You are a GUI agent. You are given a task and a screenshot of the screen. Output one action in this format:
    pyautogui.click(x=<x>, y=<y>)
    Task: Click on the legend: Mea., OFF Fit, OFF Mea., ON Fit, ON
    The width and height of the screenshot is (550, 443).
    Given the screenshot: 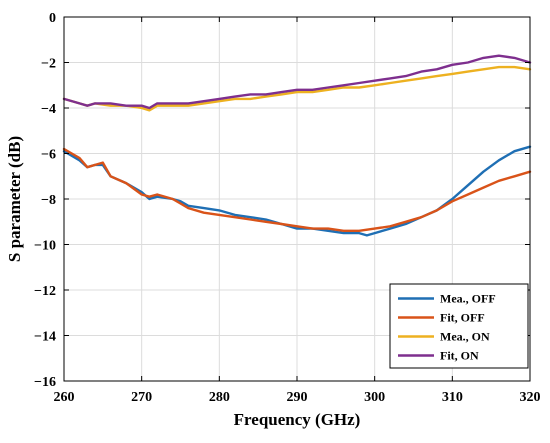 What is the action you would take?
    pyautogui.click(x=459, y=326)
    